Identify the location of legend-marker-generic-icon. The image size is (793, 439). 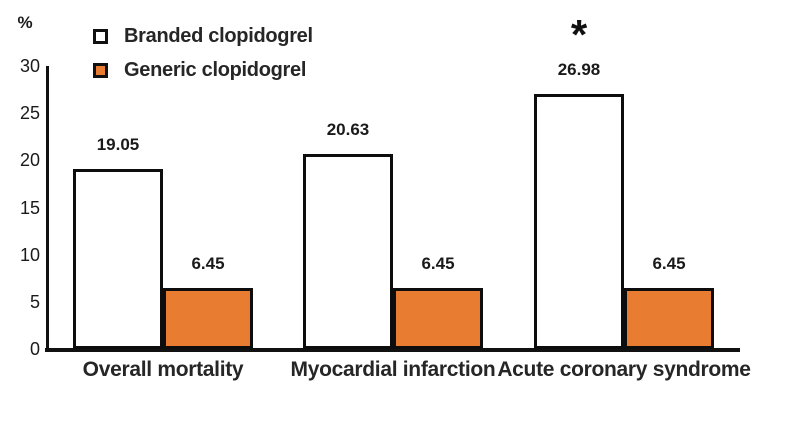
(100, 70).